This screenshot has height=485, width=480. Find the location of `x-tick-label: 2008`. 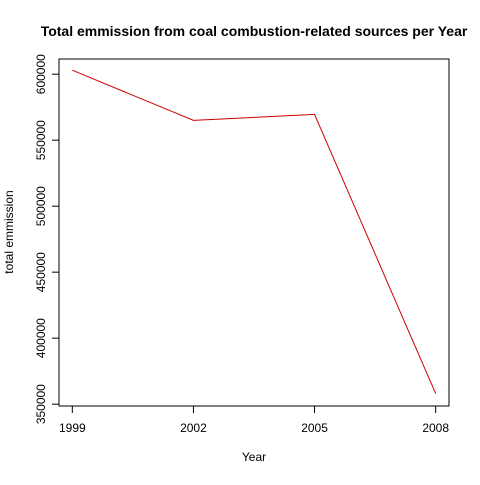

x-tick-label: 2008 is located at coordinates (435, 428).